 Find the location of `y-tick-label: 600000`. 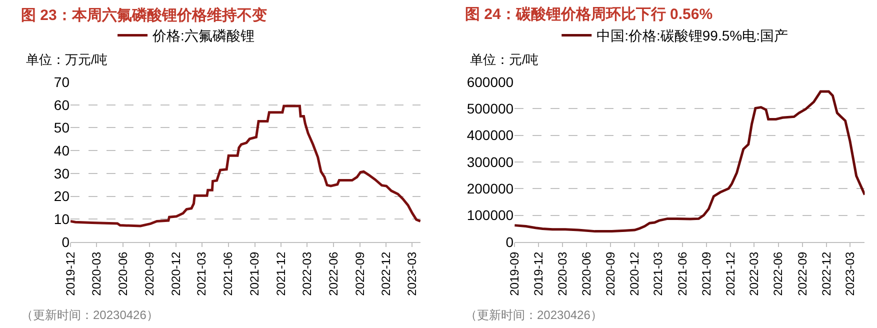

y-tick-label: 600000 is located at coordinates (490, 82).